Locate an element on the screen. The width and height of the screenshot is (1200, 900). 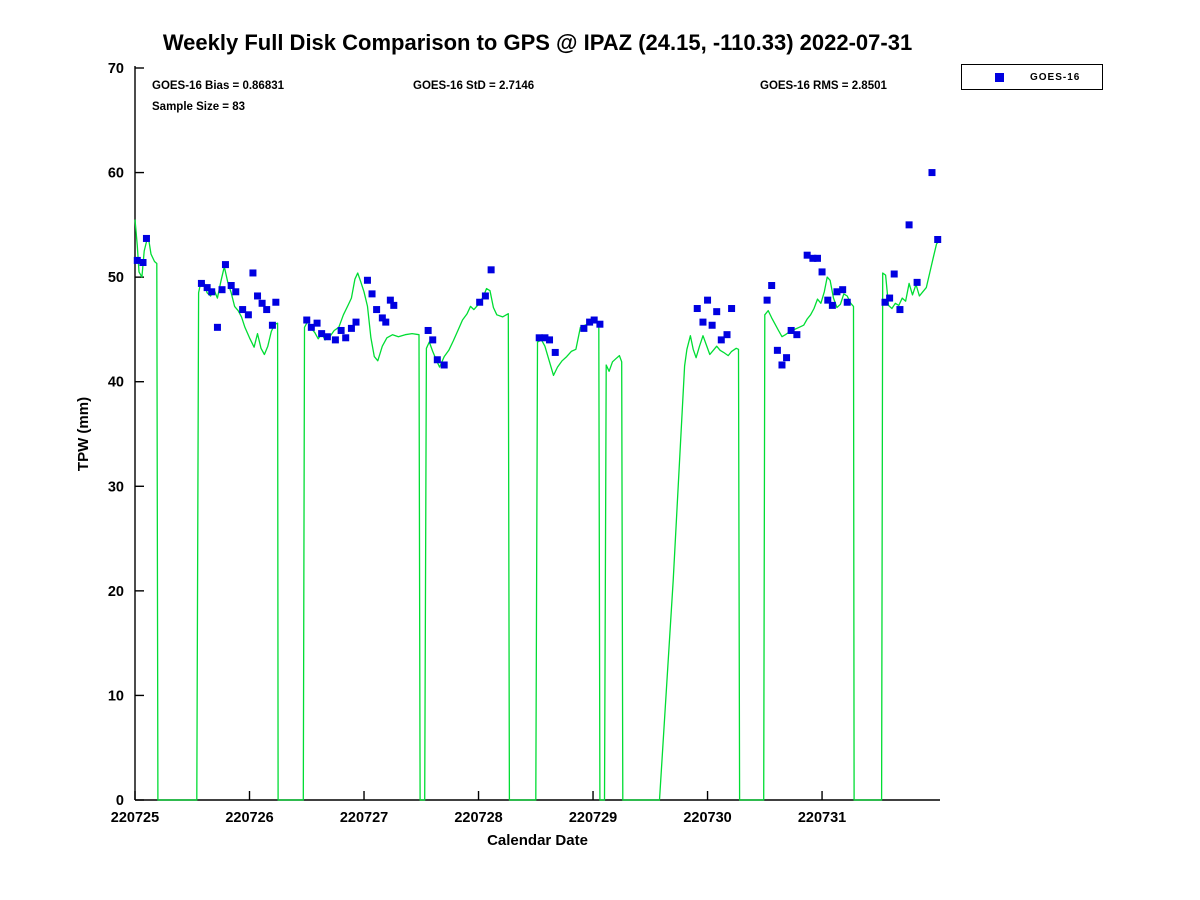
legend-marker-square-icon is located at coordinates (999, 77).